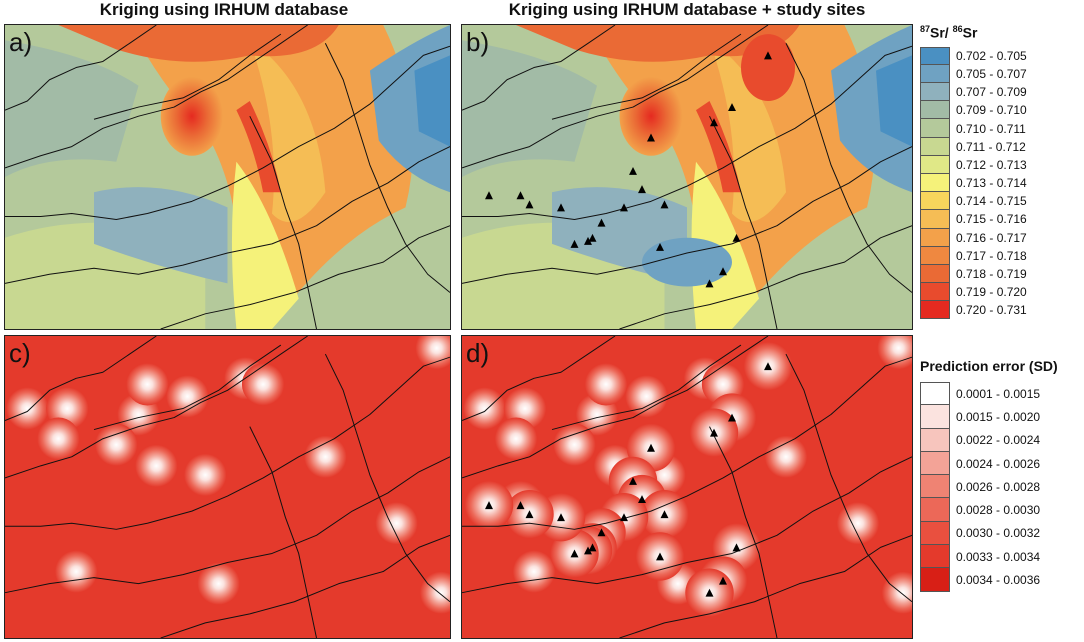 The height and width of the screenshot is (642, 1084). Describe the element at coordinates (991, 146) in the screenshot. I see `legend-label: 0.711 - 0.712` at that location.